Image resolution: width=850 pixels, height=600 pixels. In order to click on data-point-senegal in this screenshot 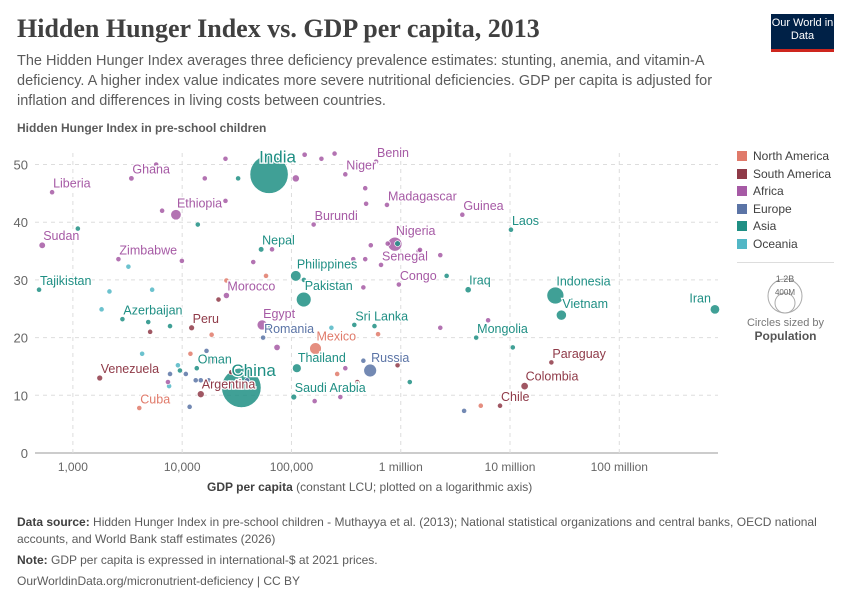, I will do `click(381, 265)`.